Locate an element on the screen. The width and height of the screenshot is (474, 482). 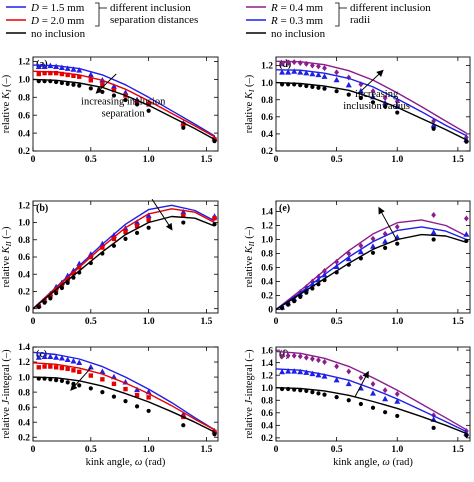
x-axis-label-symbol: ω is located at coordinates (138, 462).